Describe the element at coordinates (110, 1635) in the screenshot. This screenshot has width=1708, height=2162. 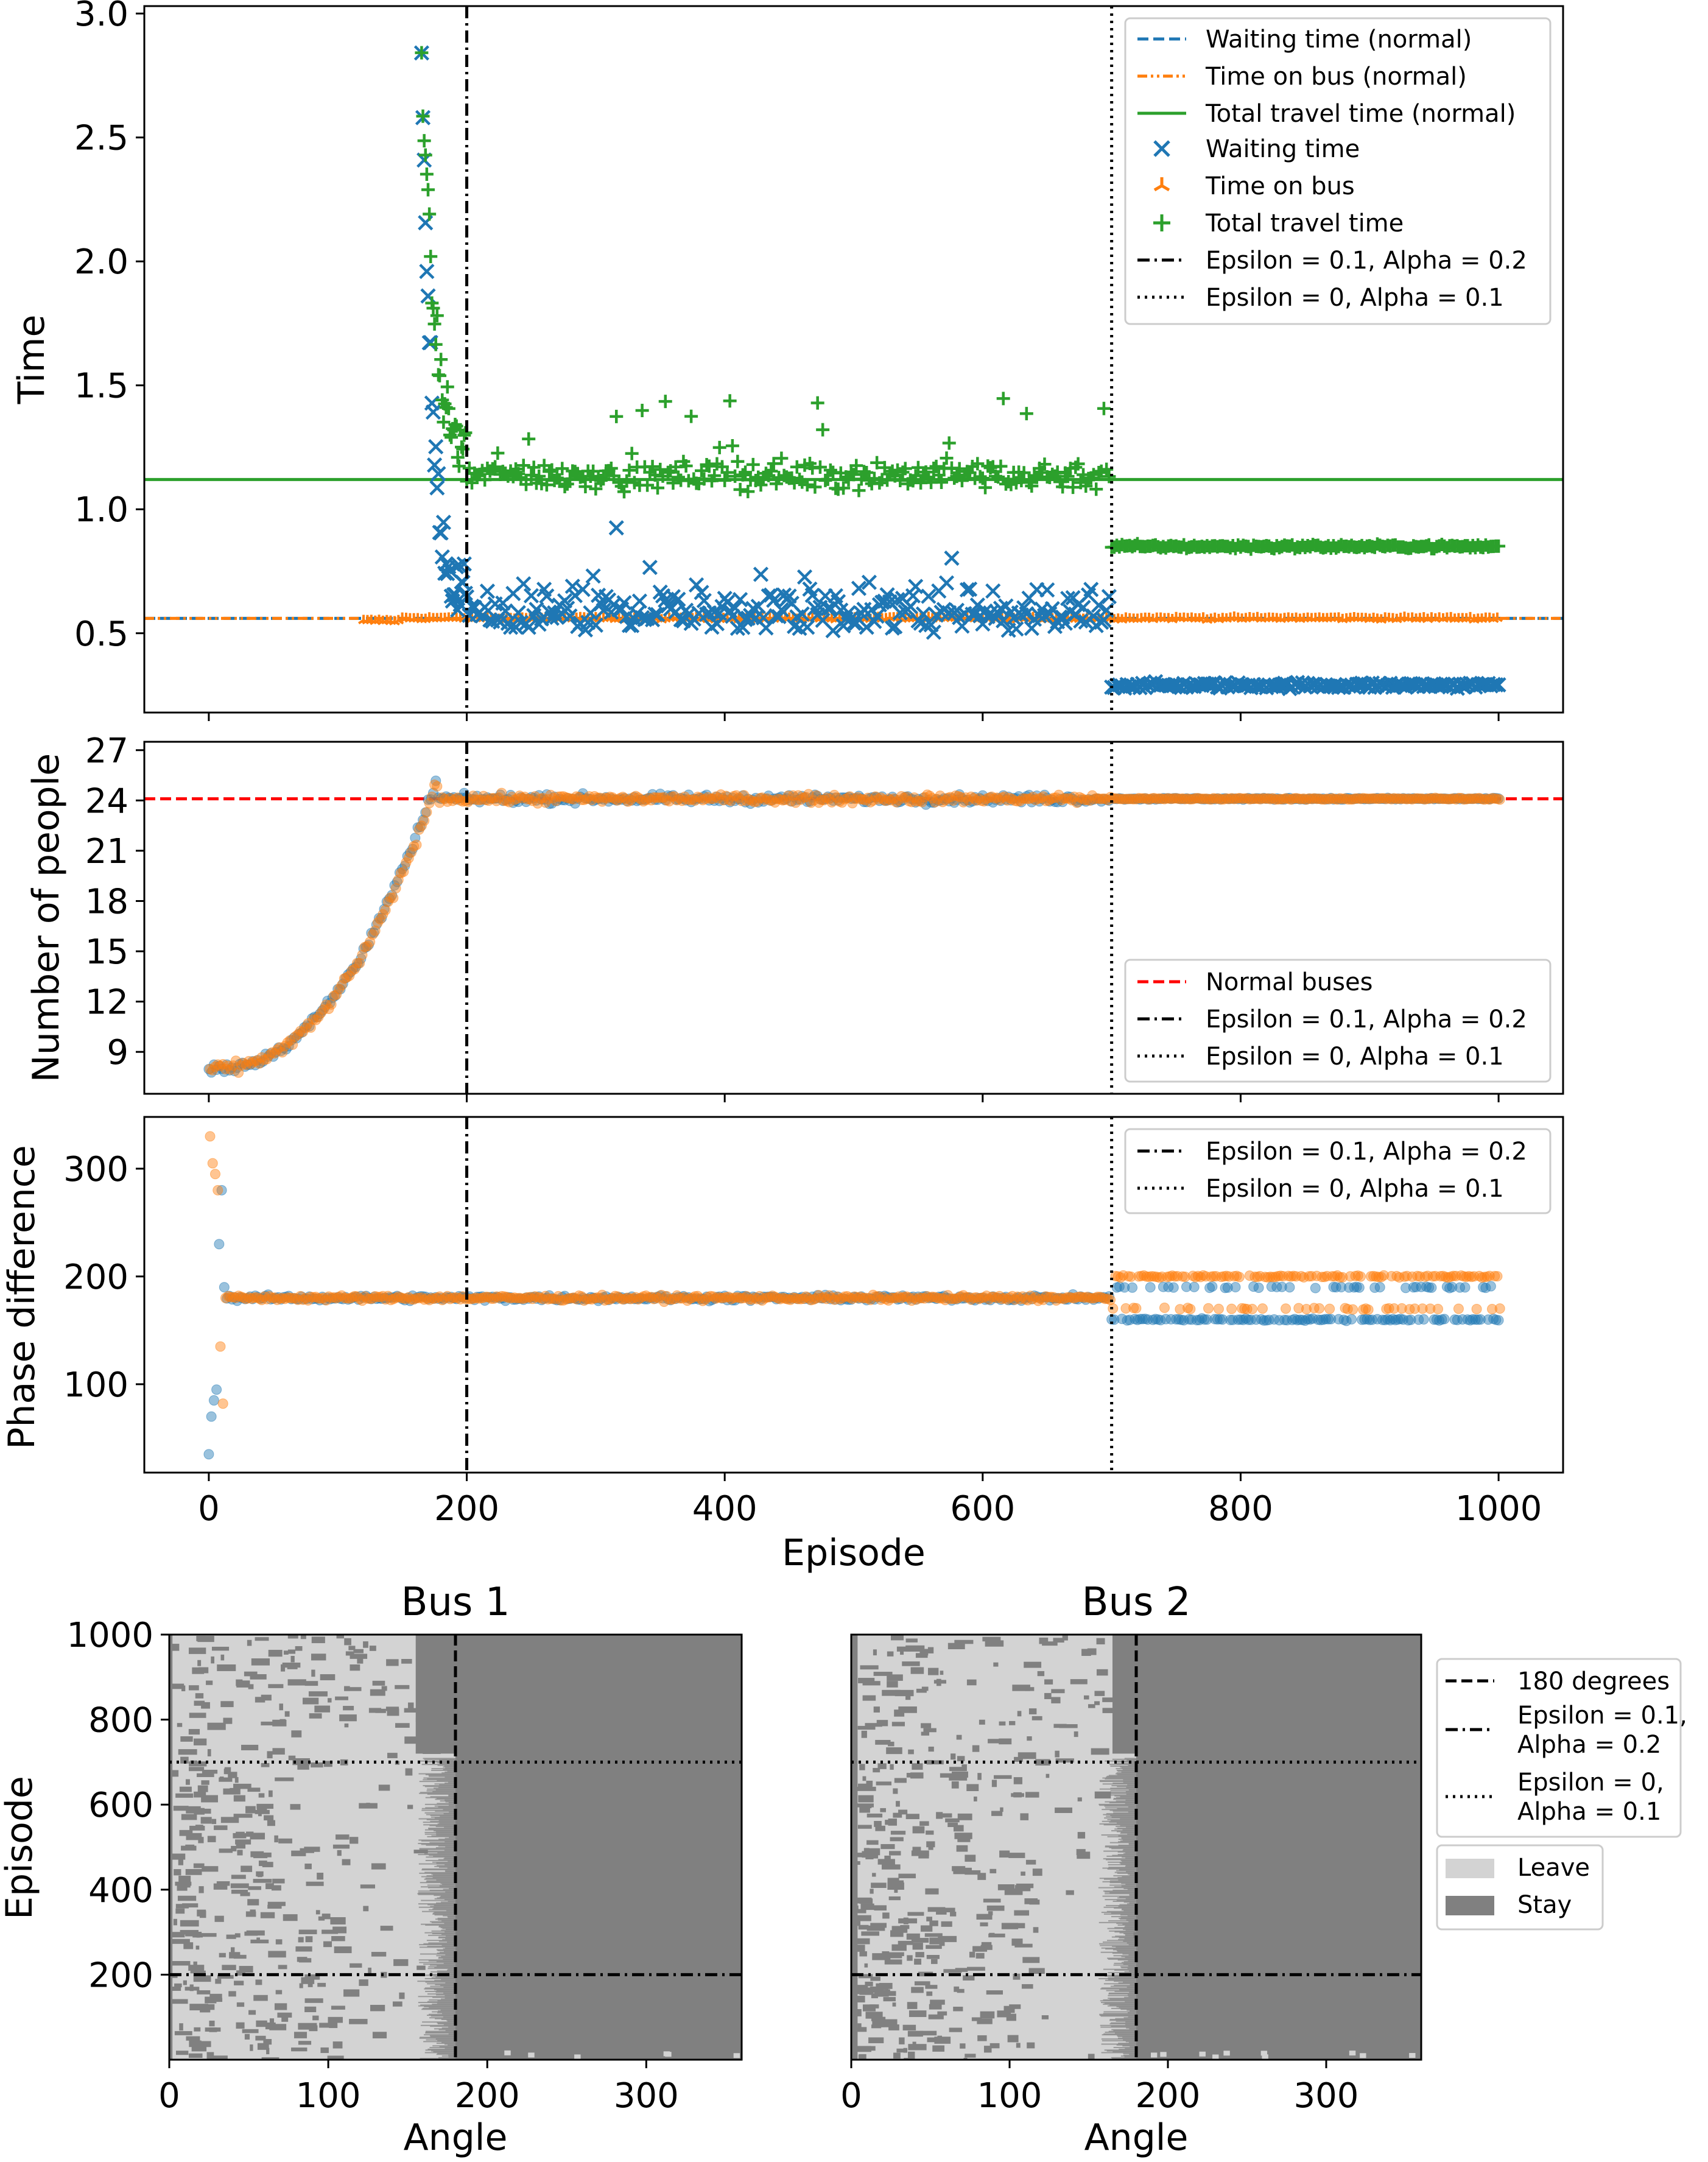
I see `heat-ytick-label: 1000` at that location.